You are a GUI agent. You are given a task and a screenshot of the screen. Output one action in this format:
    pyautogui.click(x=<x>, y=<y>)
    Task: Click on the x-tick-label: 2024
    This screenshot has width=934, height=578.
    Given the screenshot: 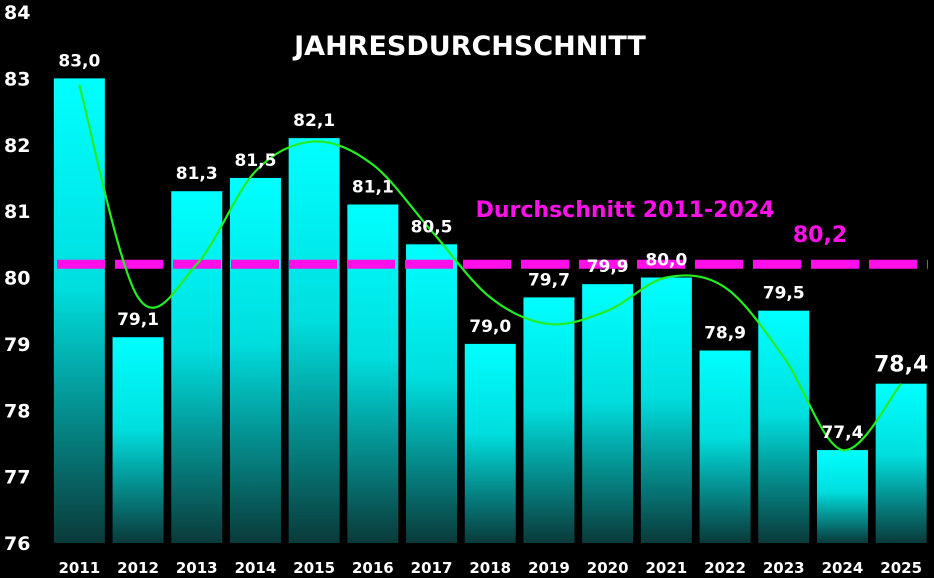 What is the action you would take?
    pyautogui.click(x=843, y=568)
    